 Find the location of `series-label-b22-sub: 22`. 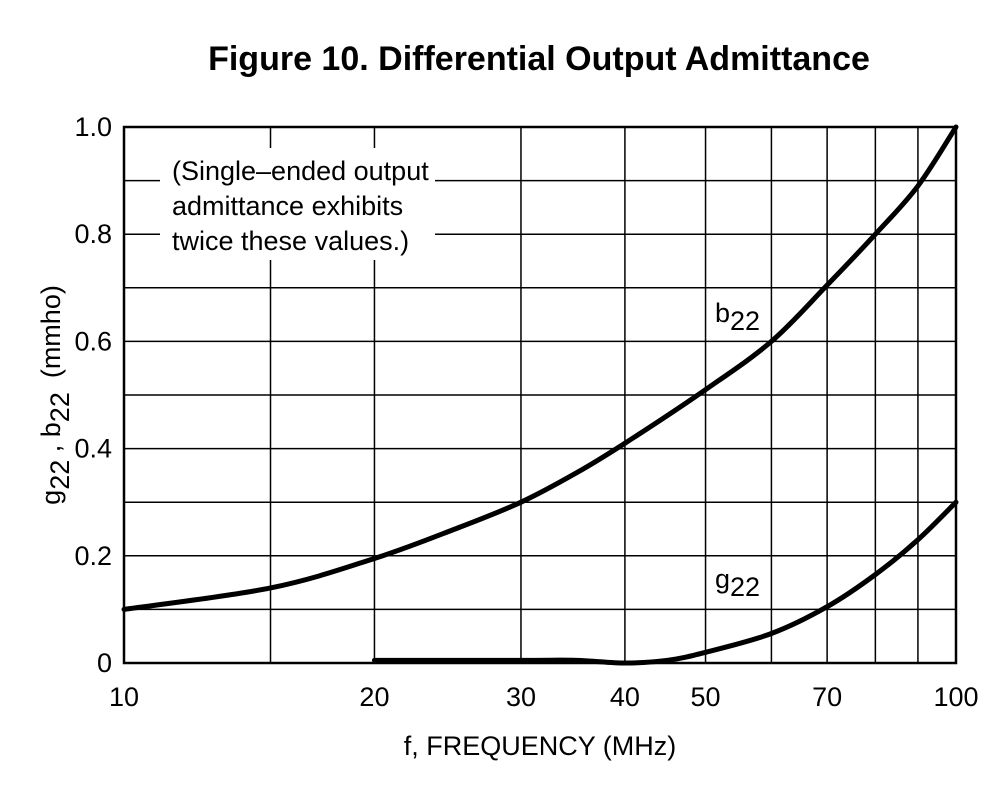

series-label-b22-sub: 22 is located at coordinates (745, 321).